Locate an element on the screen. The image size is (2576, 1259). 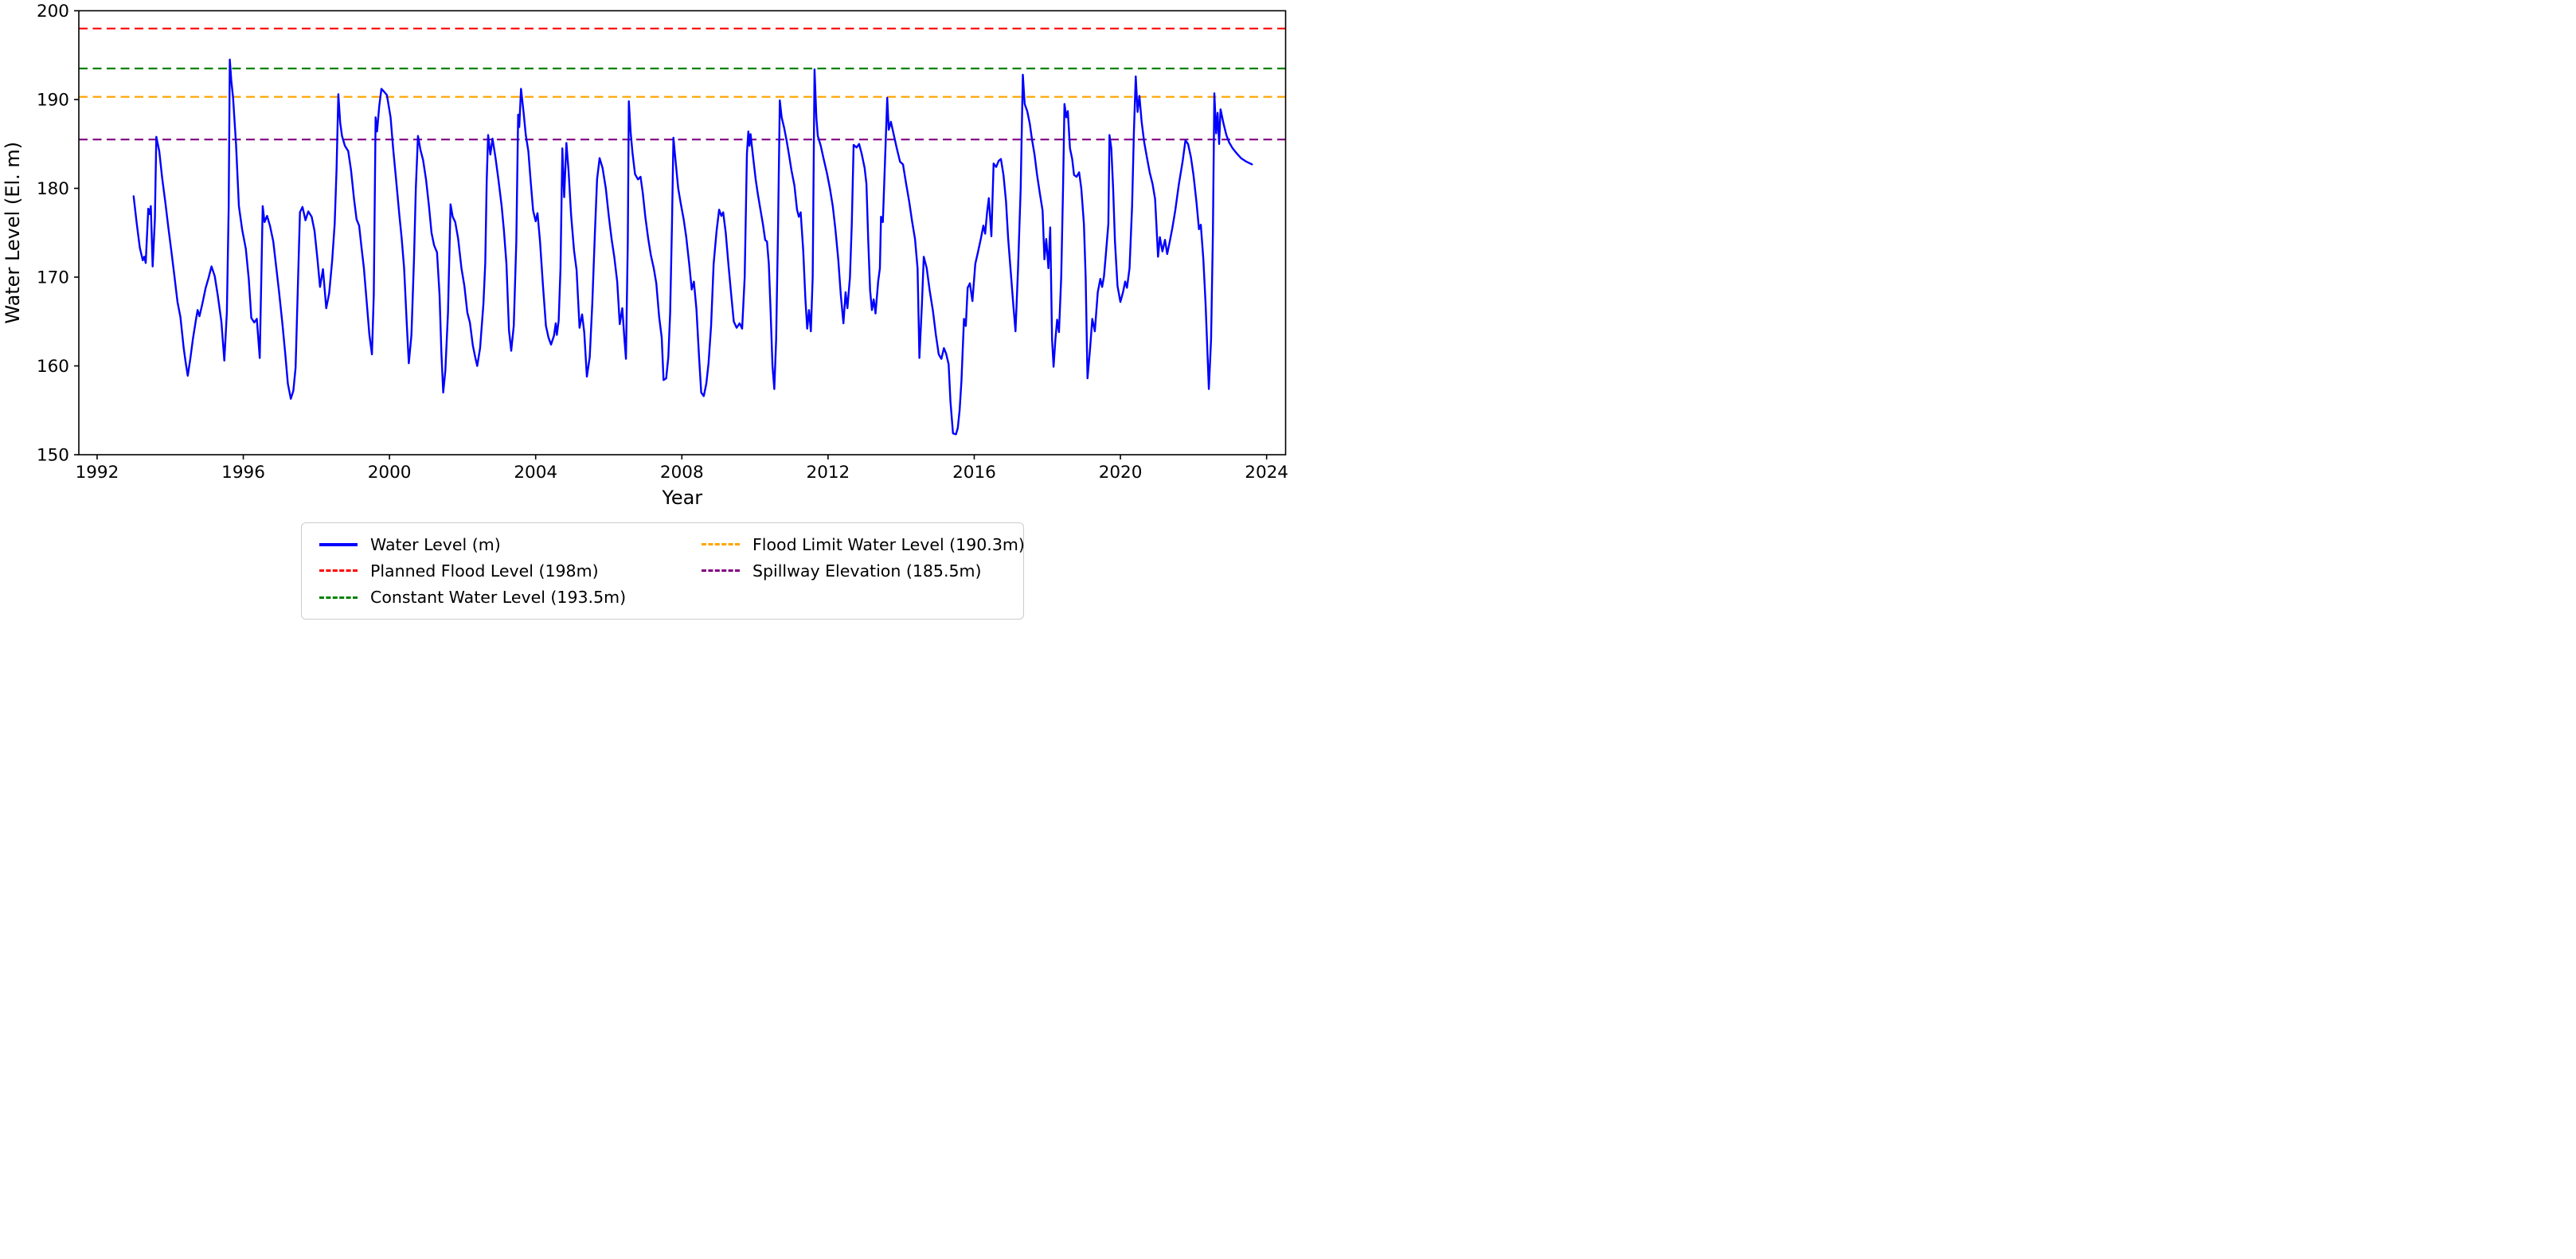
x-tick-label-2004: 2004 is located at coordinates (535, 473).